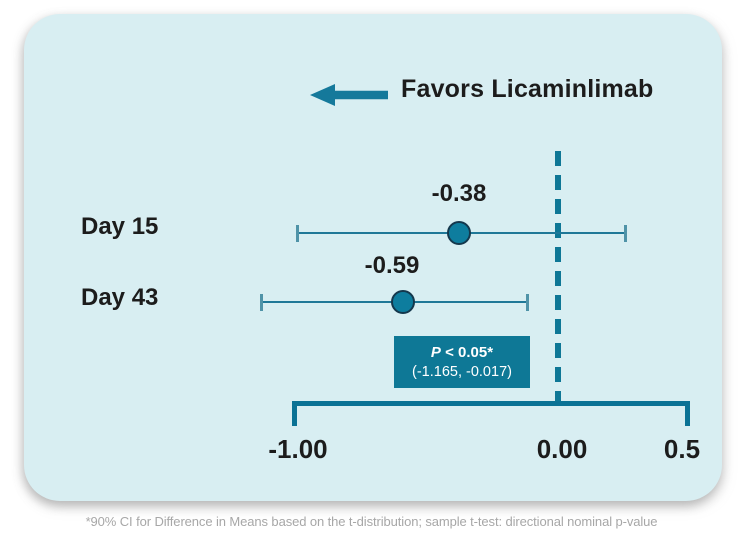  Describe the element at coordinates (435, 352) in the screenshot. I see `p-symbol: P` at that location.